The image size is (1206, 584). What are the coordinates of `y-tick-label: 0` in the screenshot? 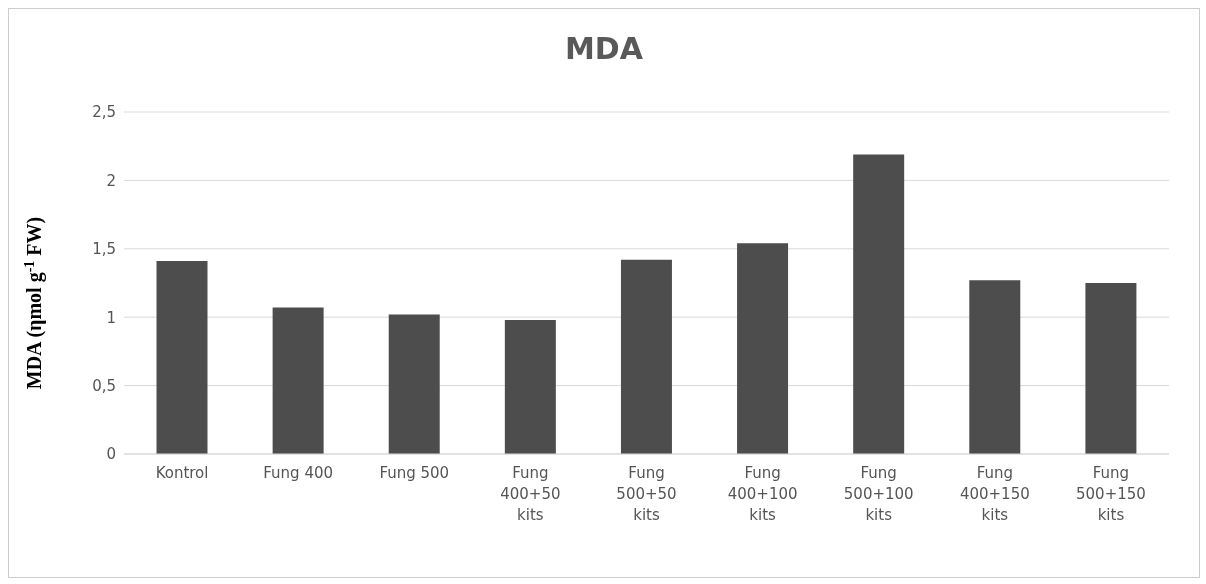 It's located at (111, 454).